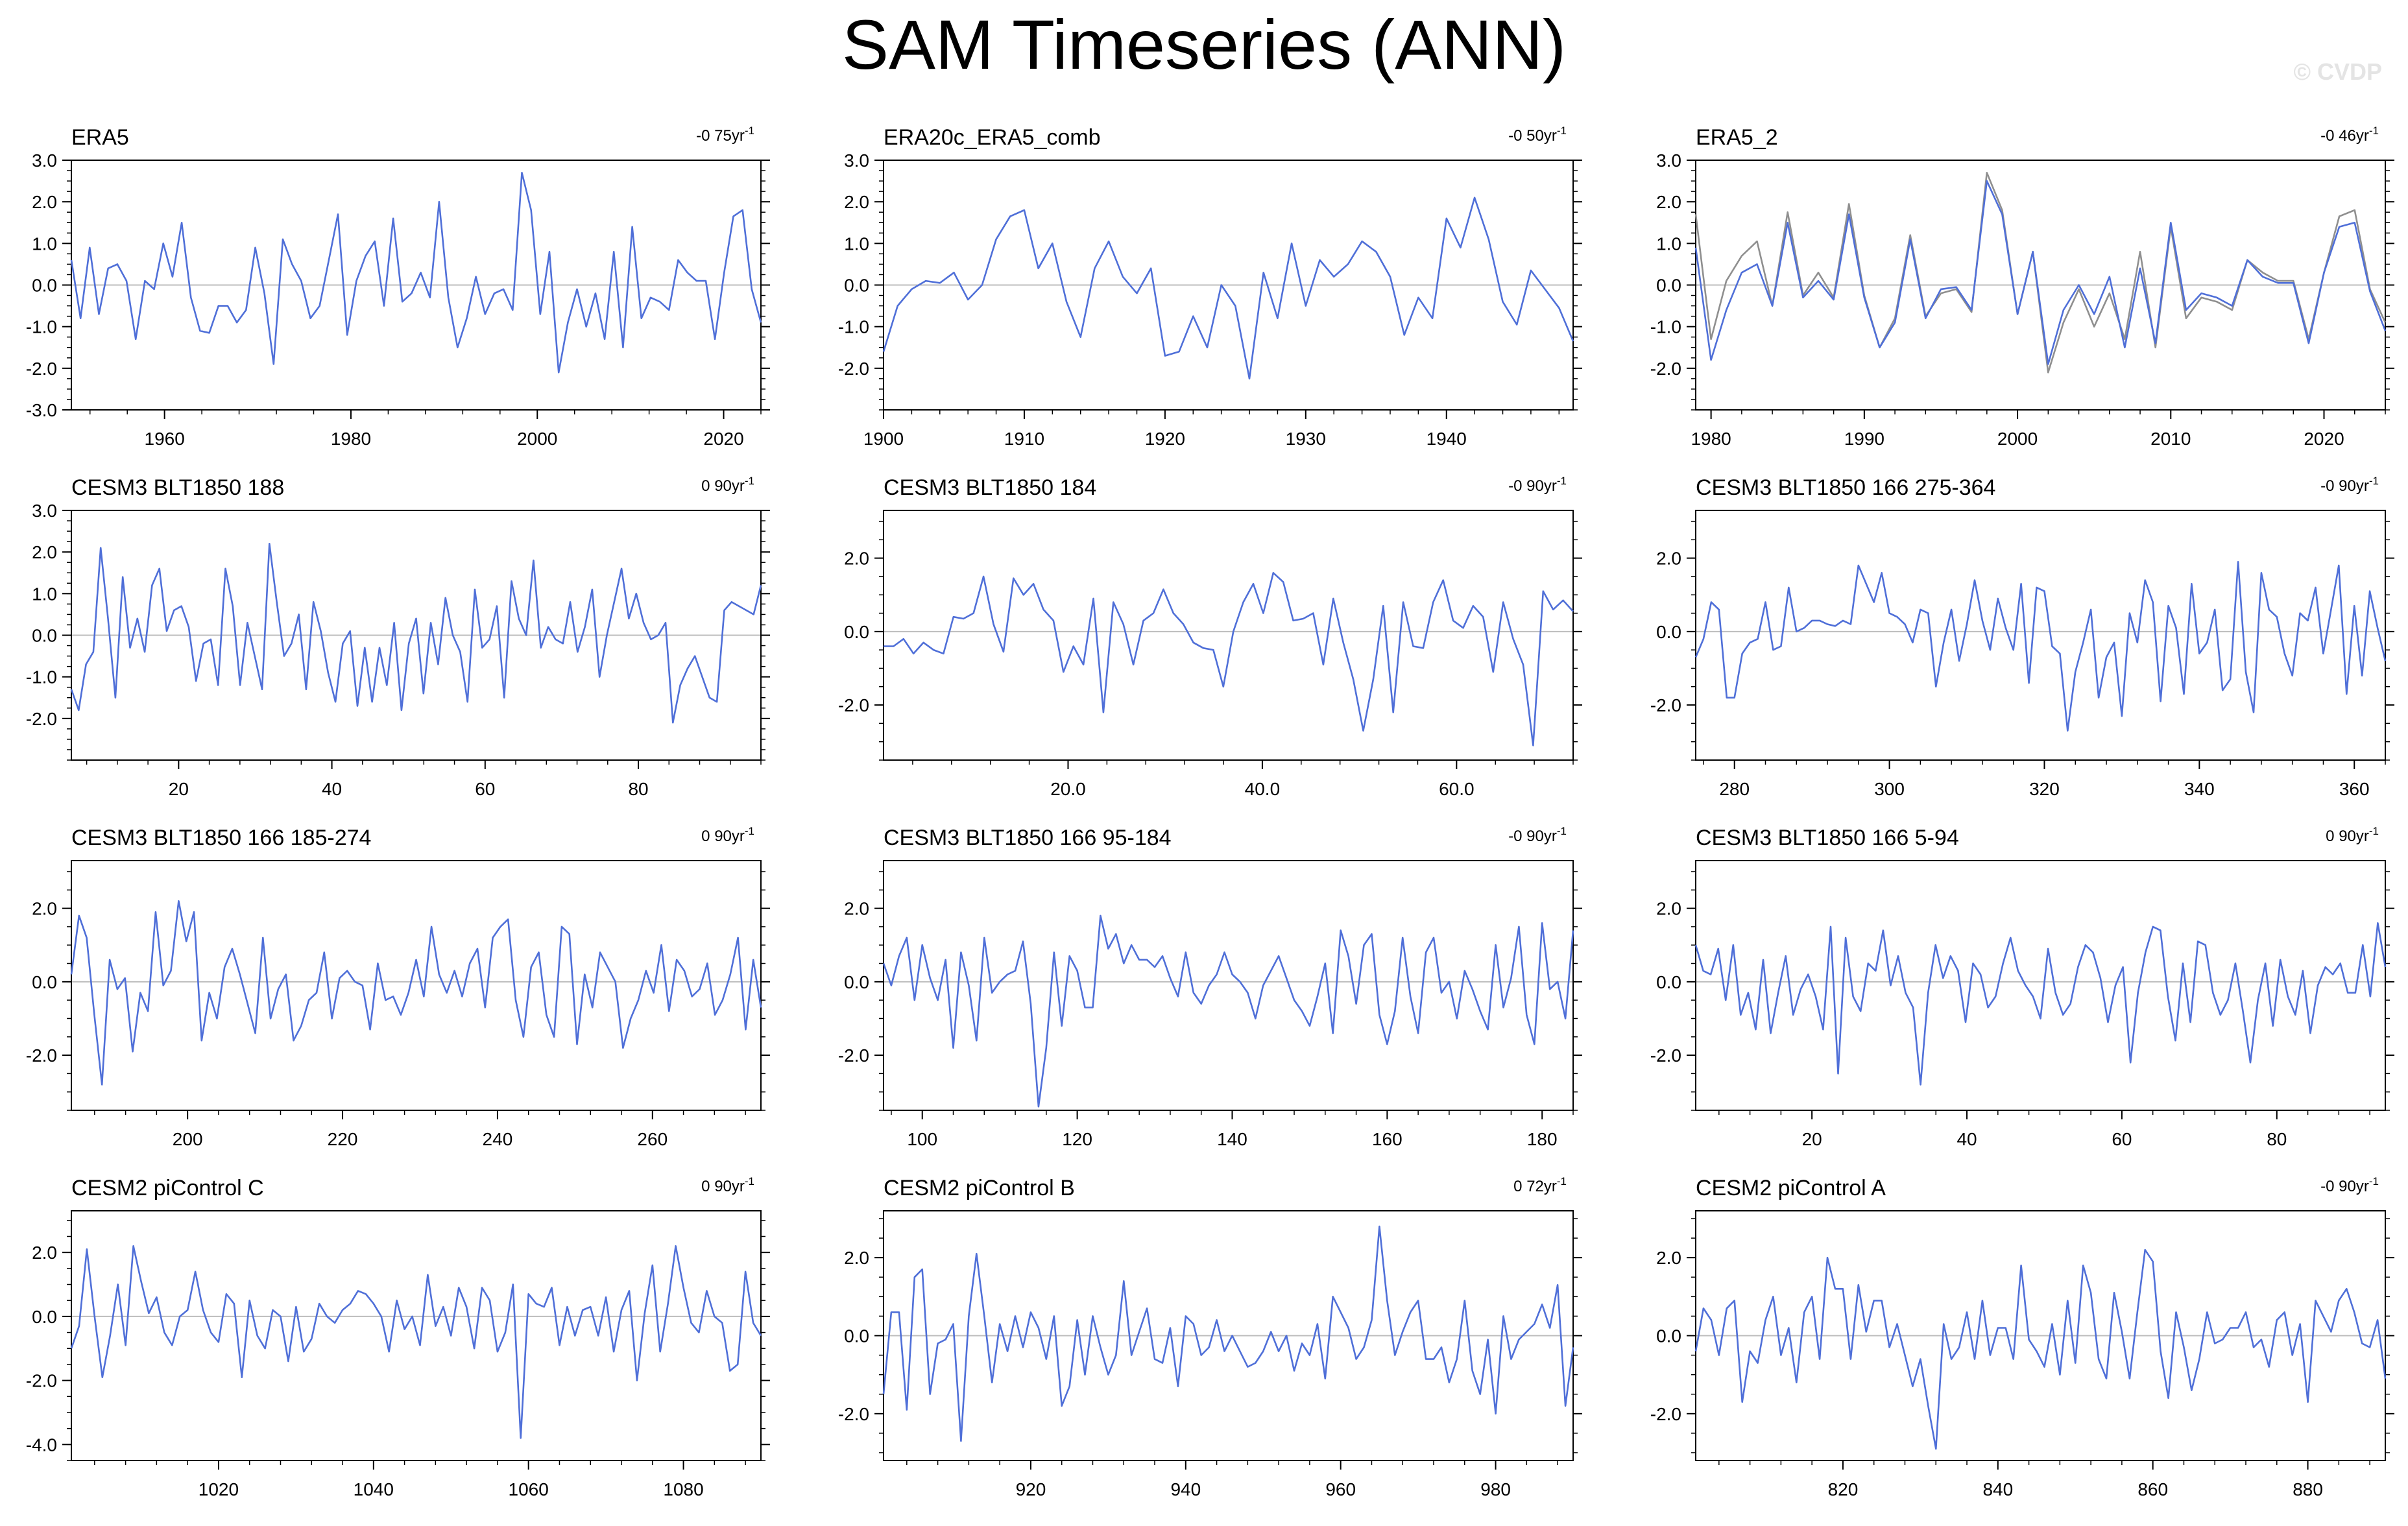  I want to click on x-tick-label: 320, so click(2044, 789).